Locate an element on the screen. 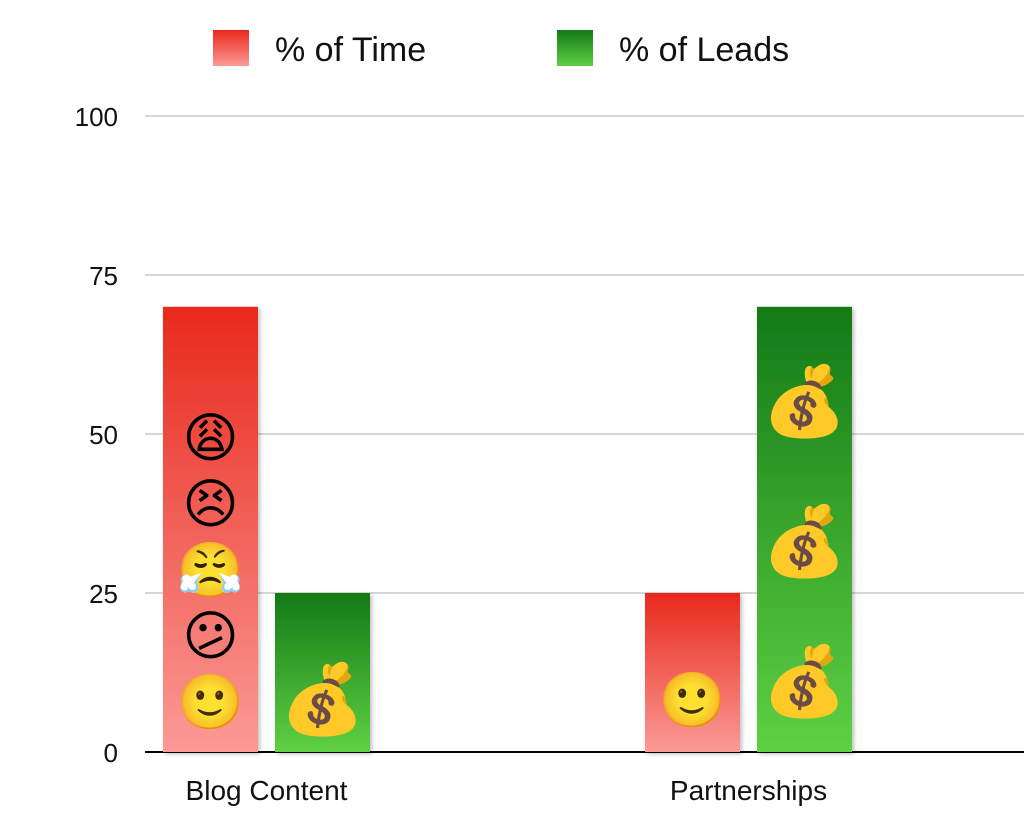 The width and height of the screenshot is (1024, 839). y-tick-label: 0 is located at coordinates (111, 753).